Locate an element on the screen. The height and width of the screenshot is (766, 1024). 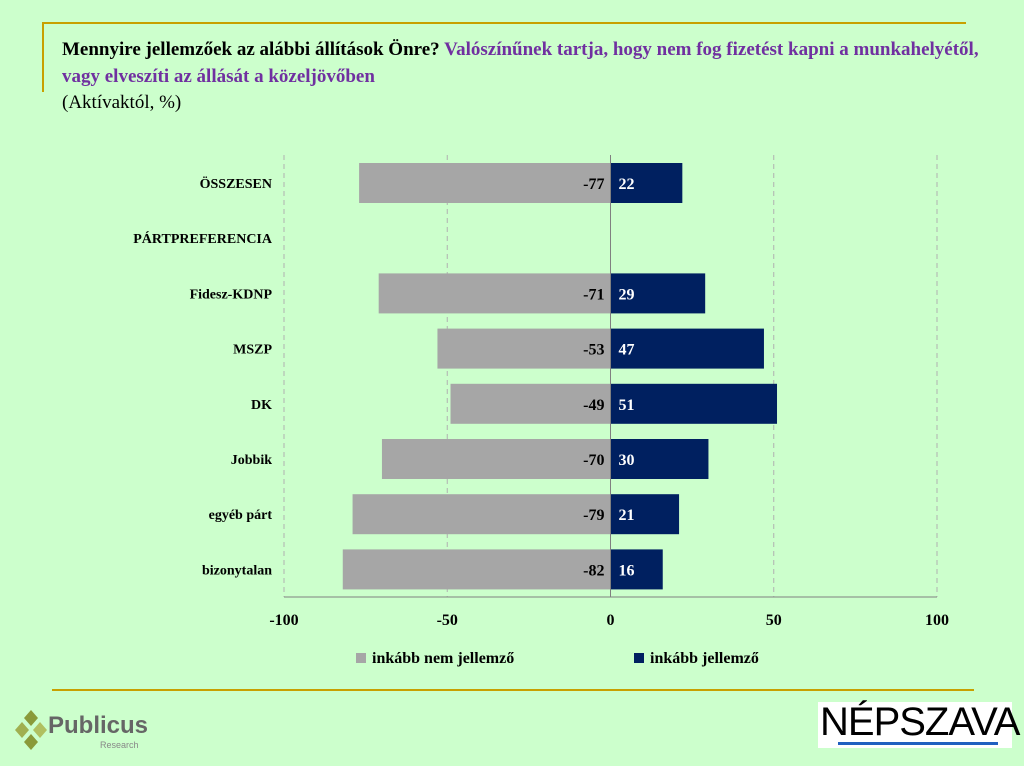
data-label: -71 is located at coordinates (593, 294).